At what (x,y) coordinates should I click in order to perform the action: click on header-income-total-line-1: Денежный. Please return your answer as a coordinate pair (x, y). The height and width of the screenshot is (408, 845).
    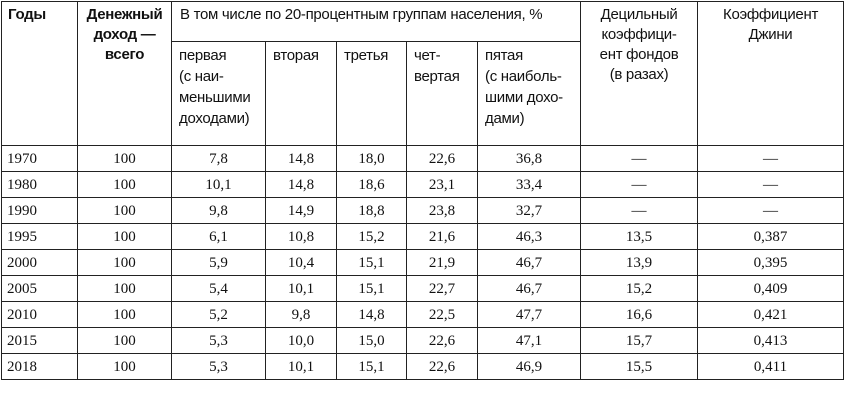
    Looking at the image, I should click on (124, 14).